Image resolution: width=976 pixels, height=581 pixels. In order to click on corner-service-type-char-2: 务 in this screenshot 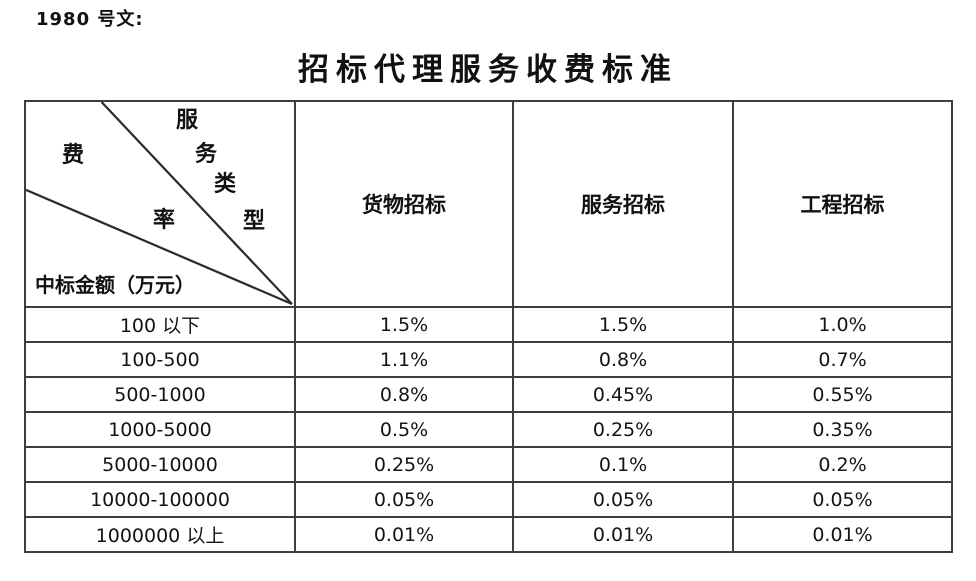, I will do `click(206, 154)`.